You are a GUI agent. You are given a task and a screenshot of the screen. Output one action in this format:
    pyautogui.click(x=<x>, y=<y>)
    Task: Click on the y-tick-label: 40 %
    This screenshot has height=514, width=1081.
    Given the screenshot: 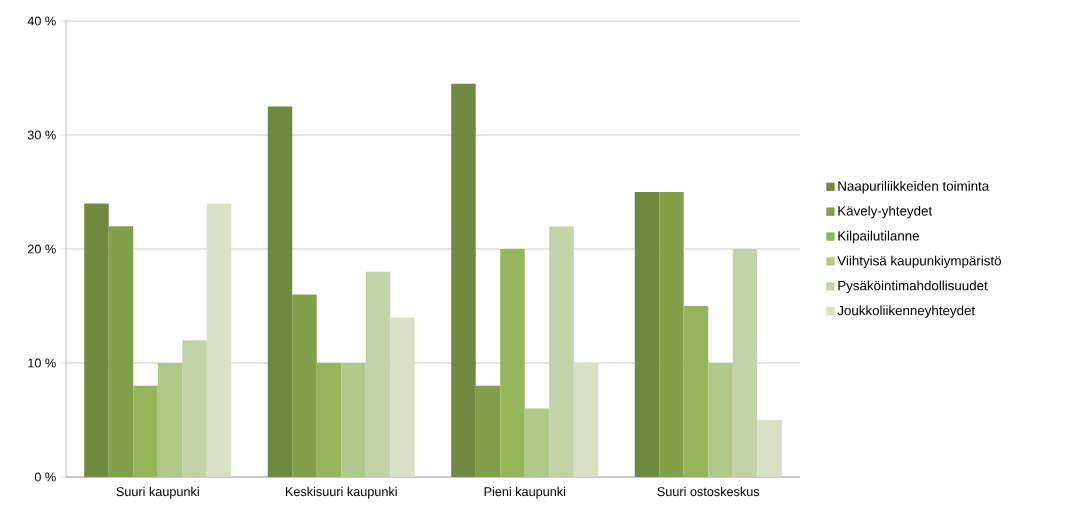 What is the action you would take?
    pyautogui.click(x=41, y=21)
    